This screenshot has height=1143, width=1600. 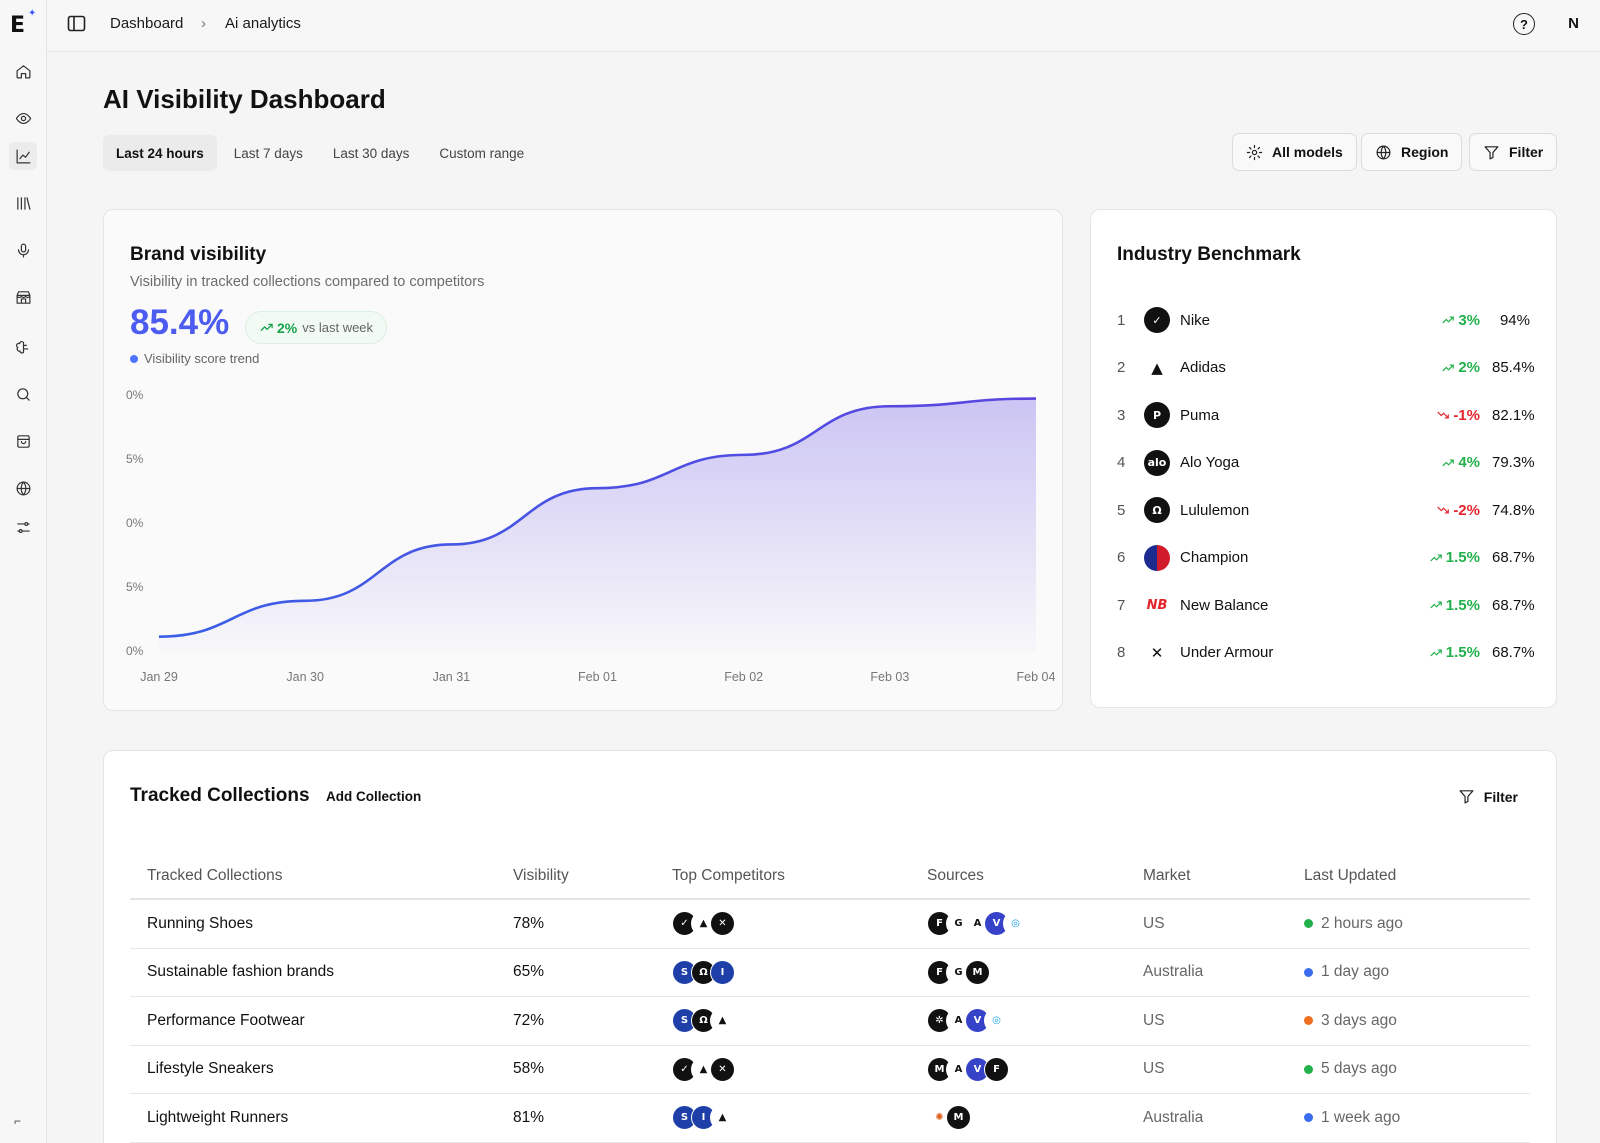 What do you see at coordinates (23, 571) in the screenshot?
I see `sidebar: E ✦ ⌐` at bounding box center [23, 571].